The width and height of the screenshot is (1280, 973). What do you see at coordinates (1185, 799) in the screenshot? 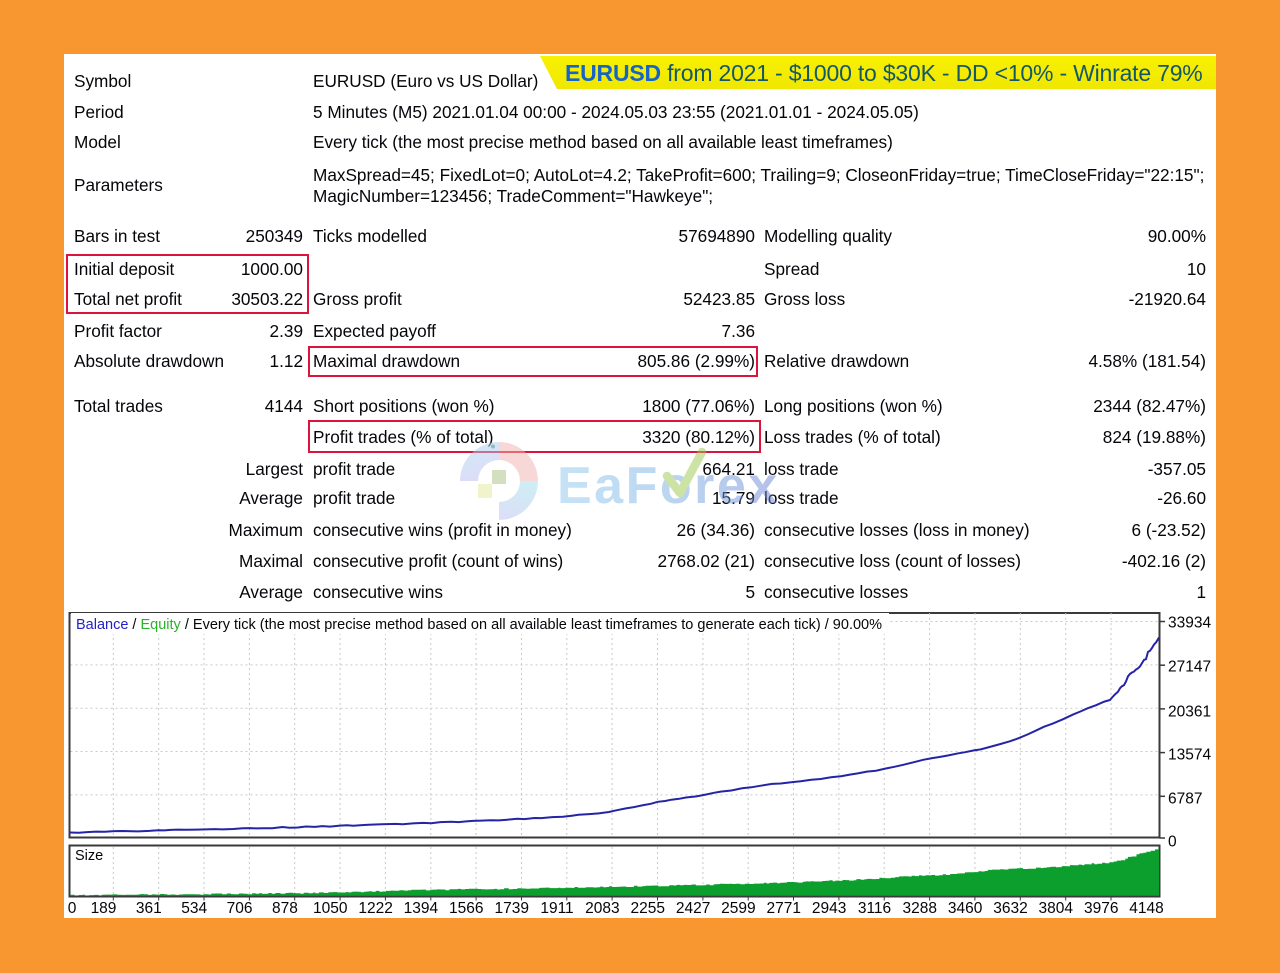
I see `svg-text: 6787` at bounding box center [1185, 799].